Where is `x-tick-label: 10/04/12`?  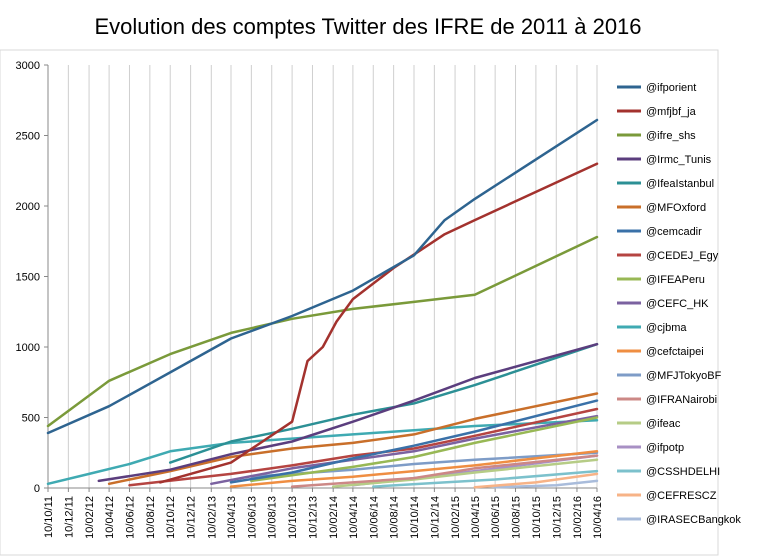 x-tick-label: 10/04/12 is located at coordinates (110, 517).